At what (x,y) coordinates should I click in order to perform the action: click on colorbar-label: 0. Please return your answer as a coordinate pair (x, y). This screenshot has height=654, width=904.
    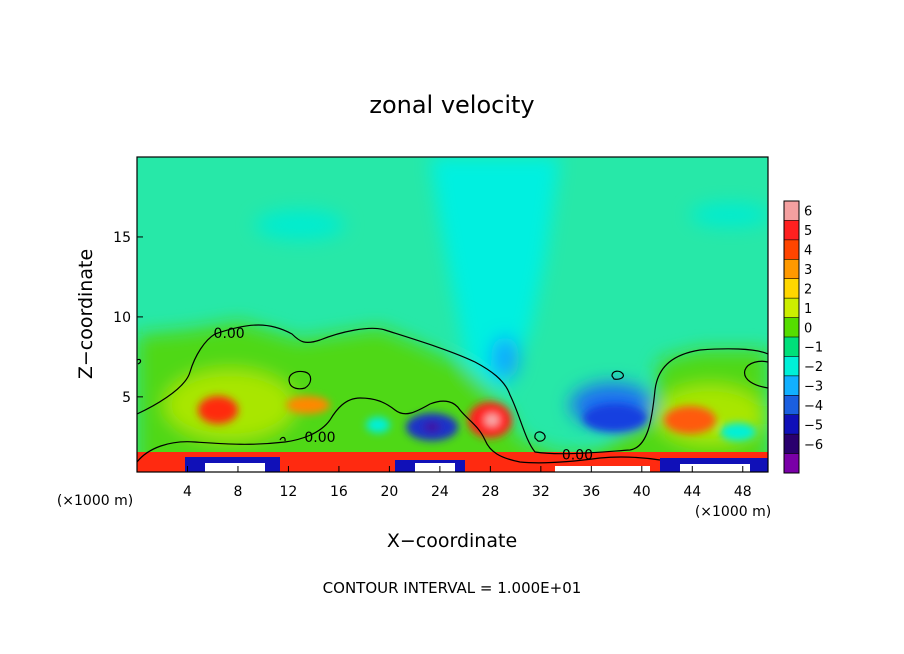
    Looking at the image, I should click on (808, 328).